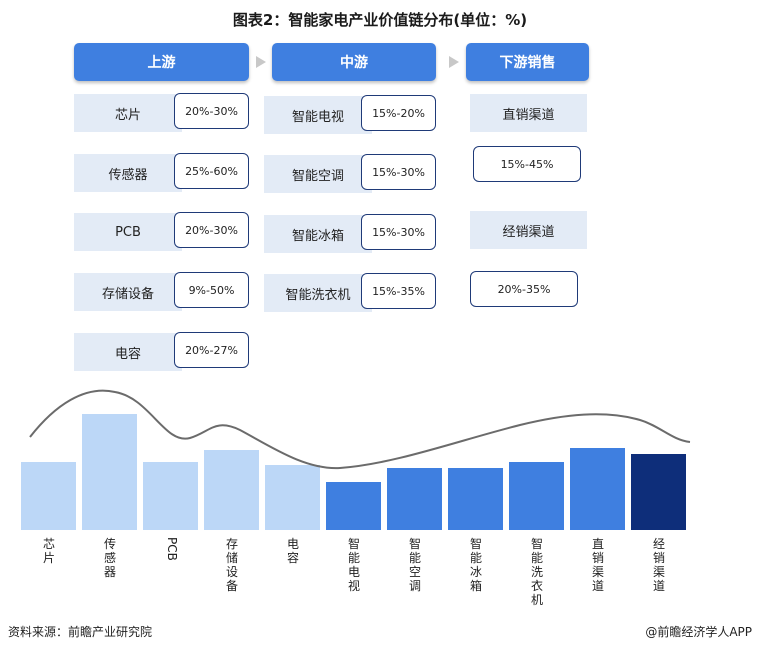 Image resolution: width=760 pixels, height=651 pixels. Describe the element at coordinates (380, 20) in the screenshot. I see `chart-title: 图表2：智能家电产业价值链分布(单位：%)` at that location.